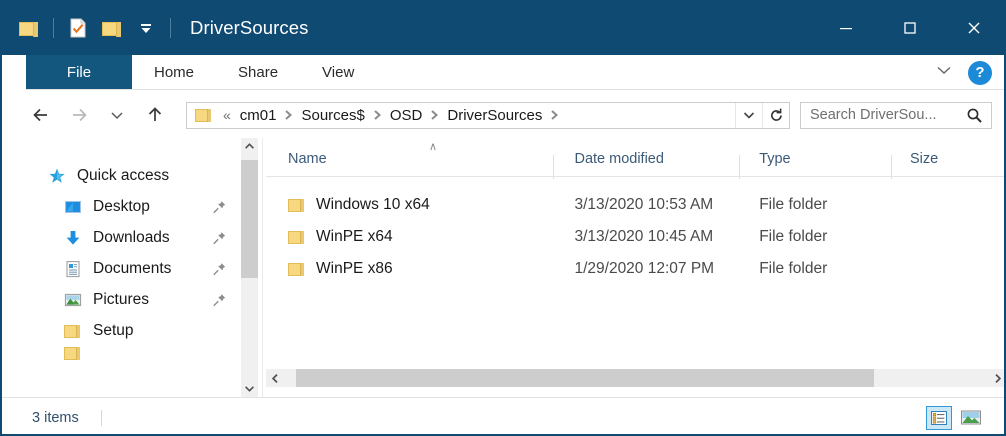 This screenshot has height=436, width=1006. Describe the element at coordinates (249, 146) in the screenshot. I see `scroll-up-icon` at that location.